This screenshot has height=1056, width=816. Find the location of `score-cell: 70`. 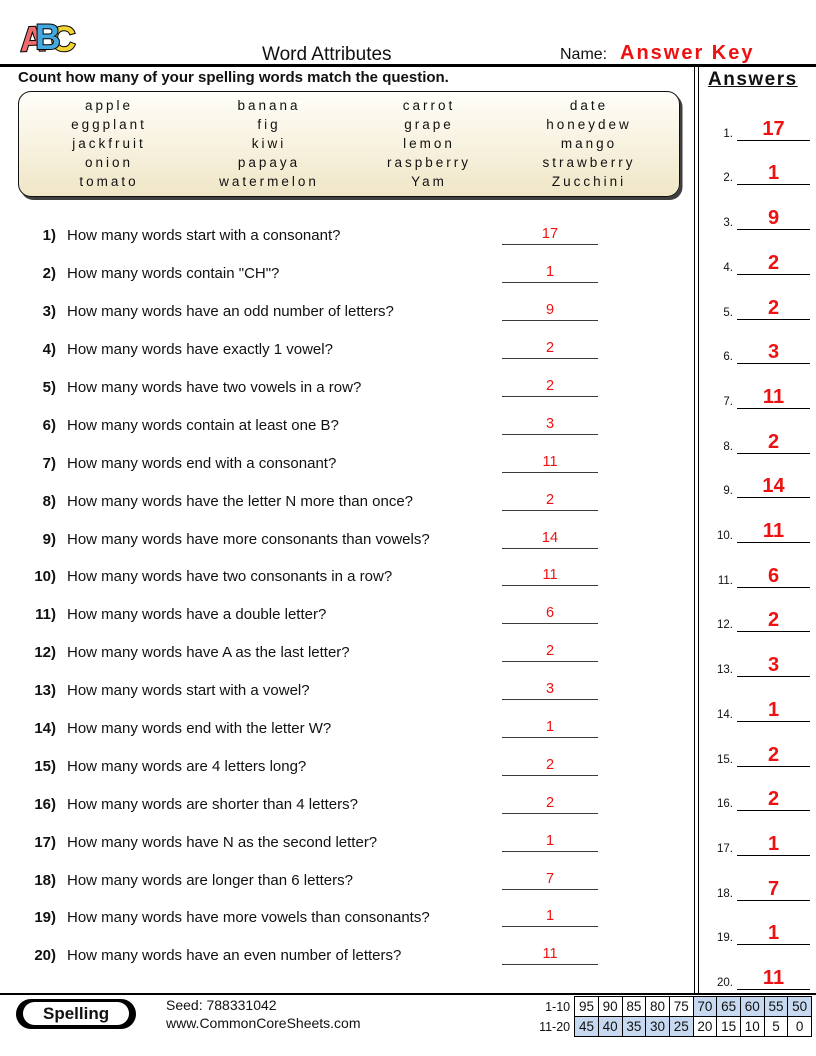

score-cell: 70 is located at coordinates (705, 1006).